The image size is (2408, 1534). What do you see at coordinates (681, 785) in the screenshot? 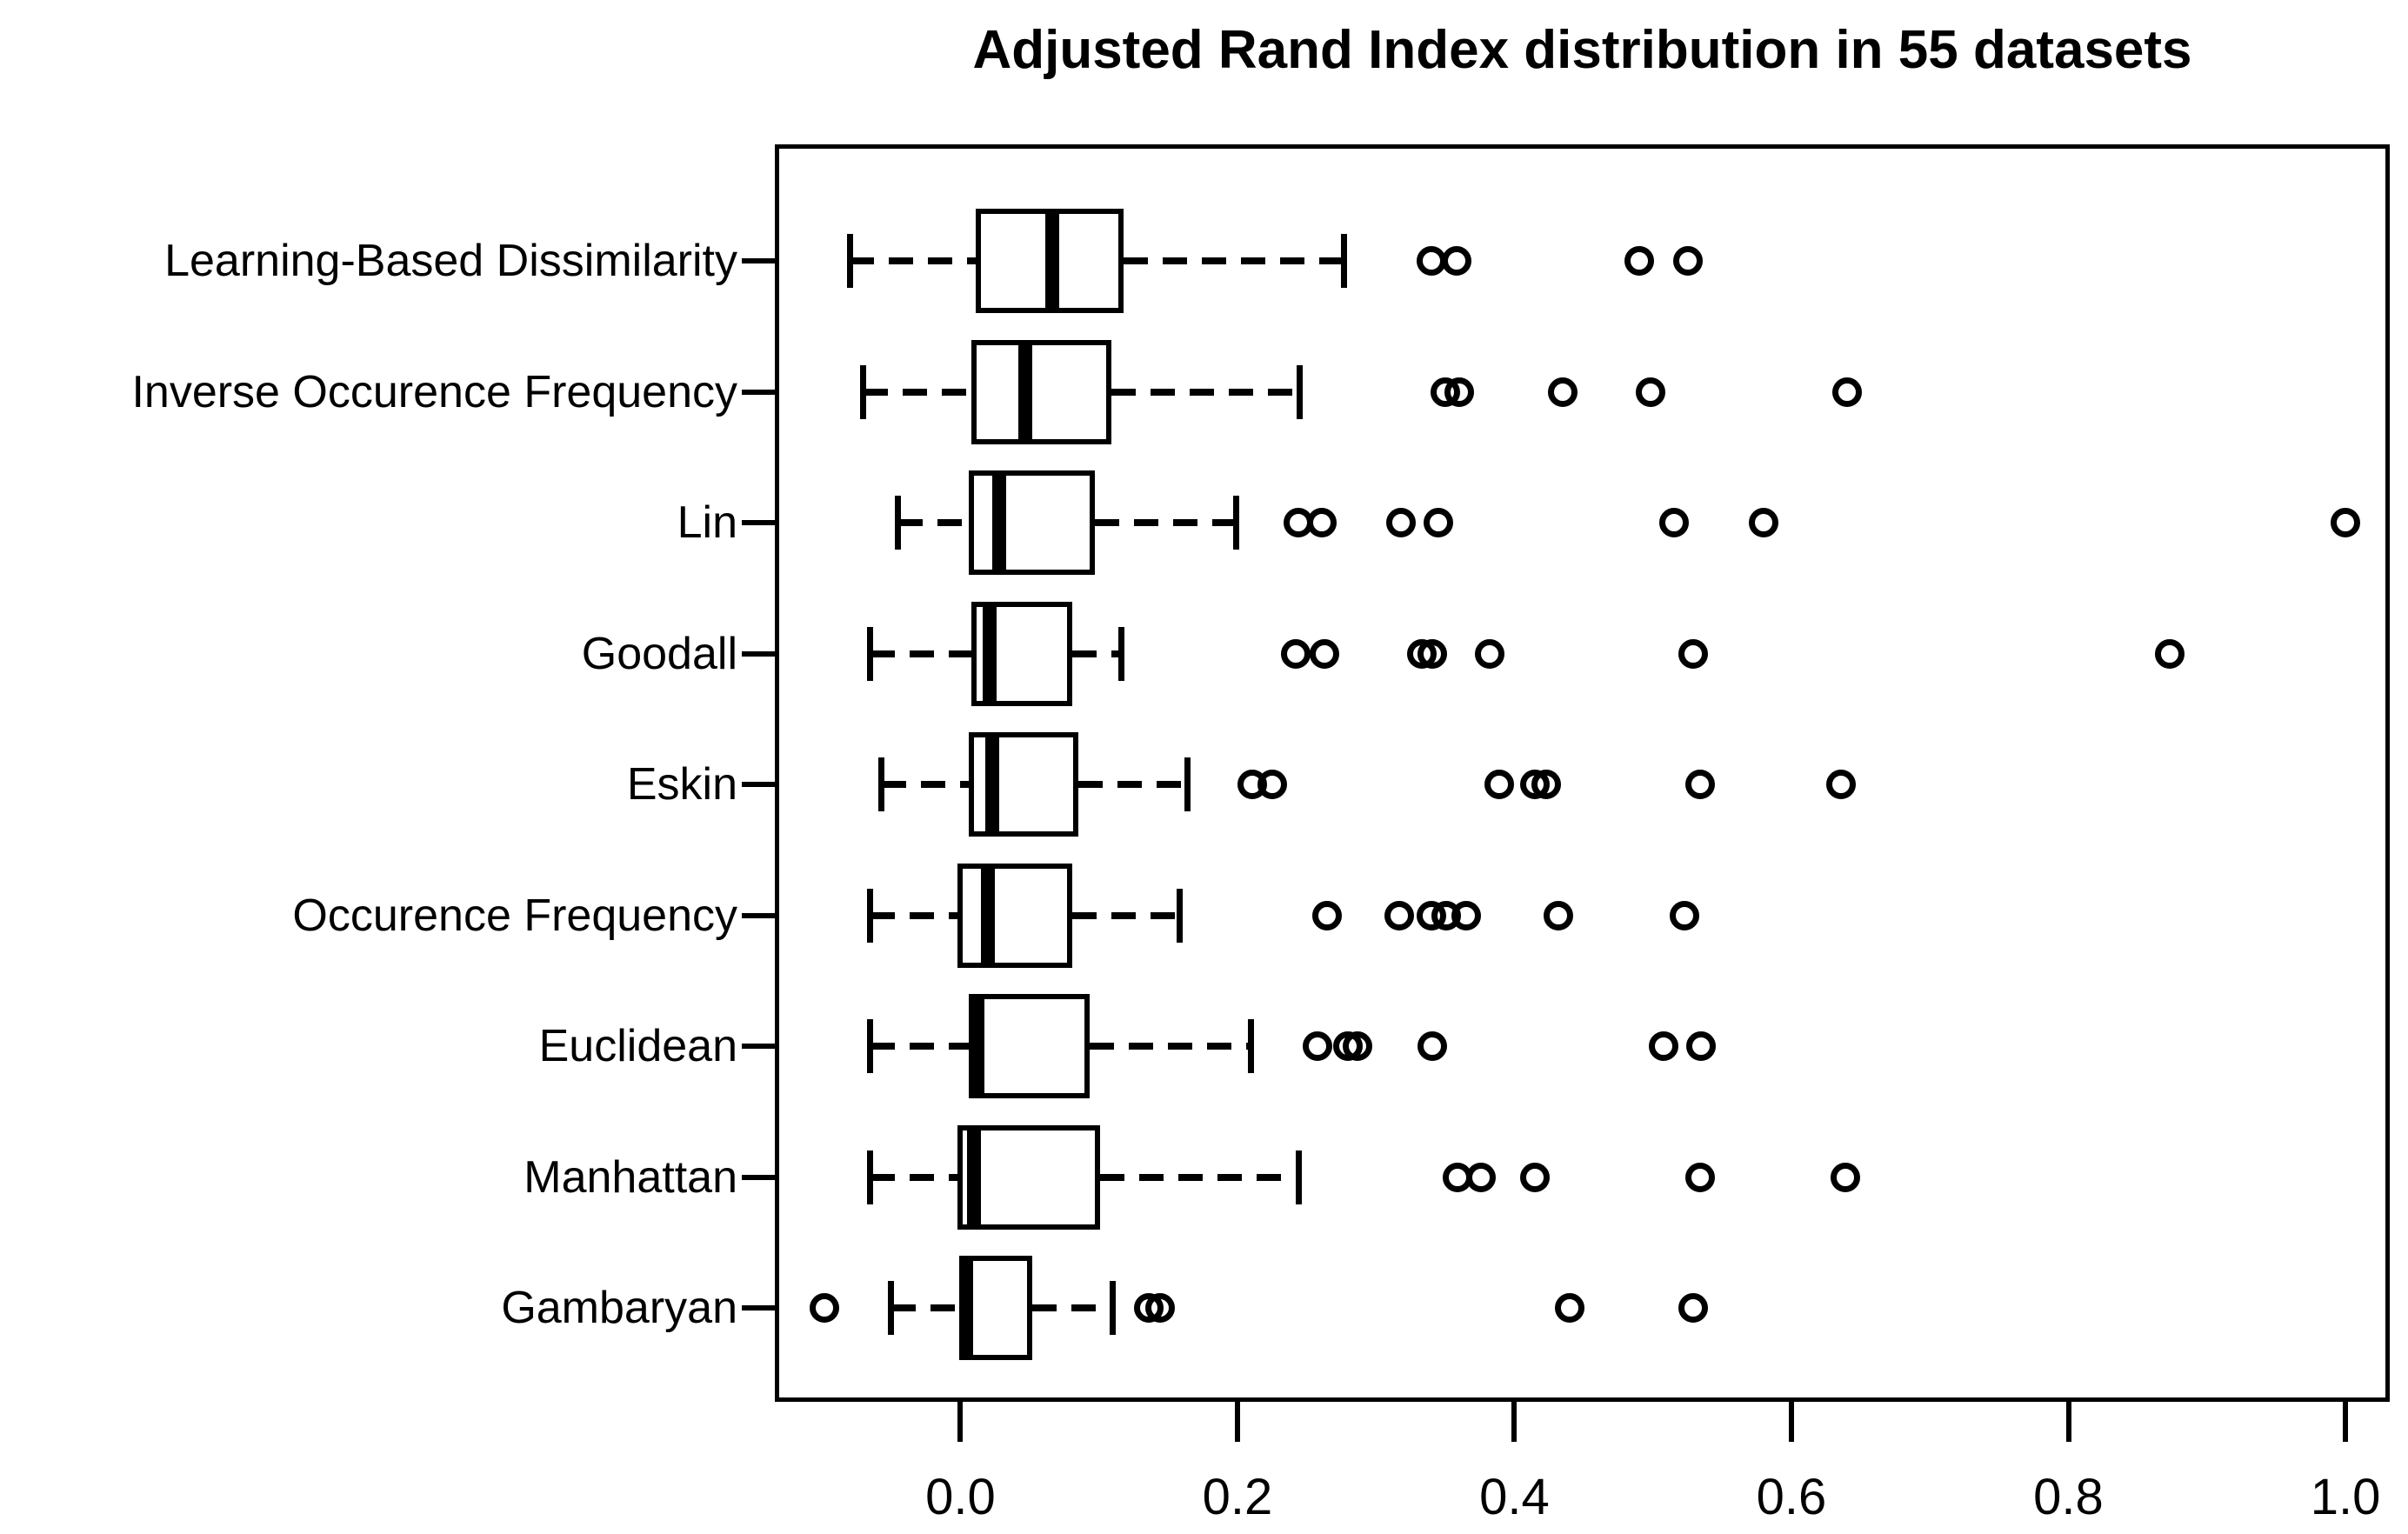
I see `category-label: Eskin` at bounding box center [681, 785].